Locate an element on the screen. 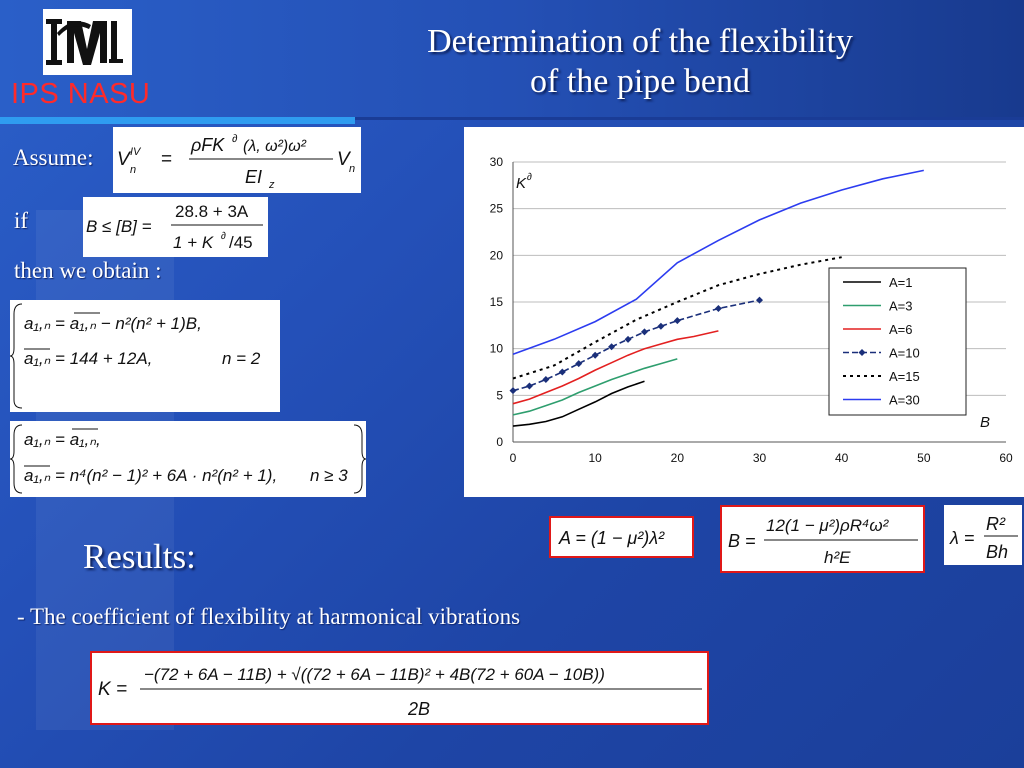  assume-num-rest: (λ, ω²)ω² is located at coordinates (275, 146).